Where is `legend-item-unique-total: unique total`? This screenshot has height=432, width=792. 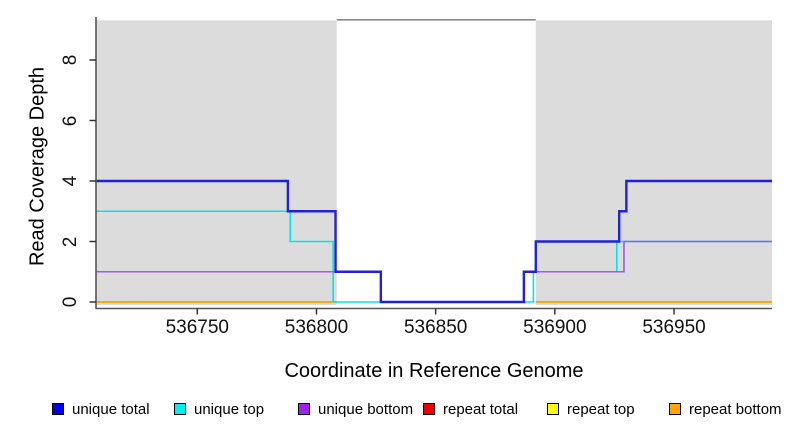 legend-item-unique-total: unique total is located at coordinates (101, 409).